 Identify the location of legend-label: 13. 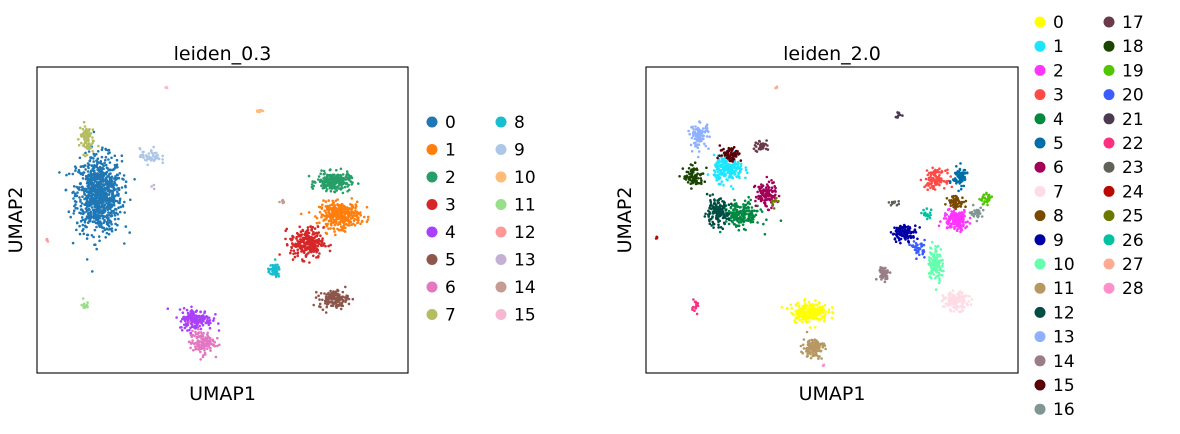
(1064, 338).